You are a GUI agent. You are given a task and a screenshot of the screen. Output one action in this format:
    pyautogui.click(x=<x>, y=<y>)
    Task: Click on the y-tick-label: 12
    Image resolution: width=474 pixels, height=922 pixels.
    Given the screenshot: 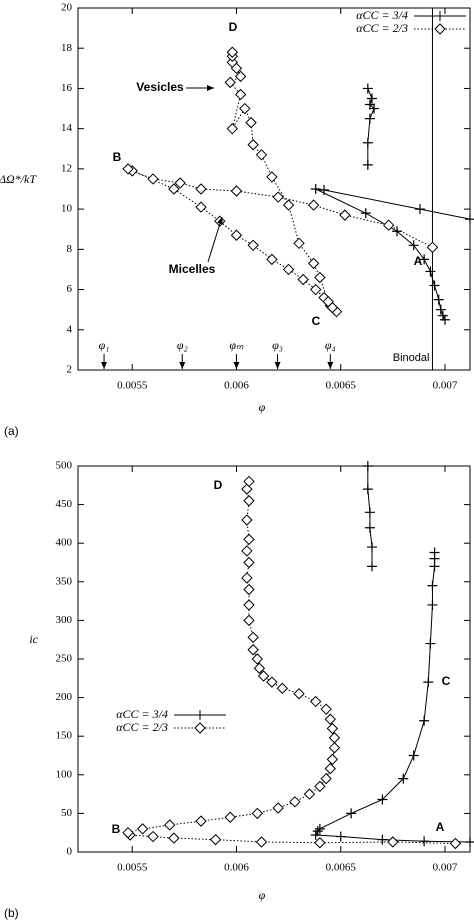 What is the action you would take?
    pyautogui.click(x=66, y=168)
    